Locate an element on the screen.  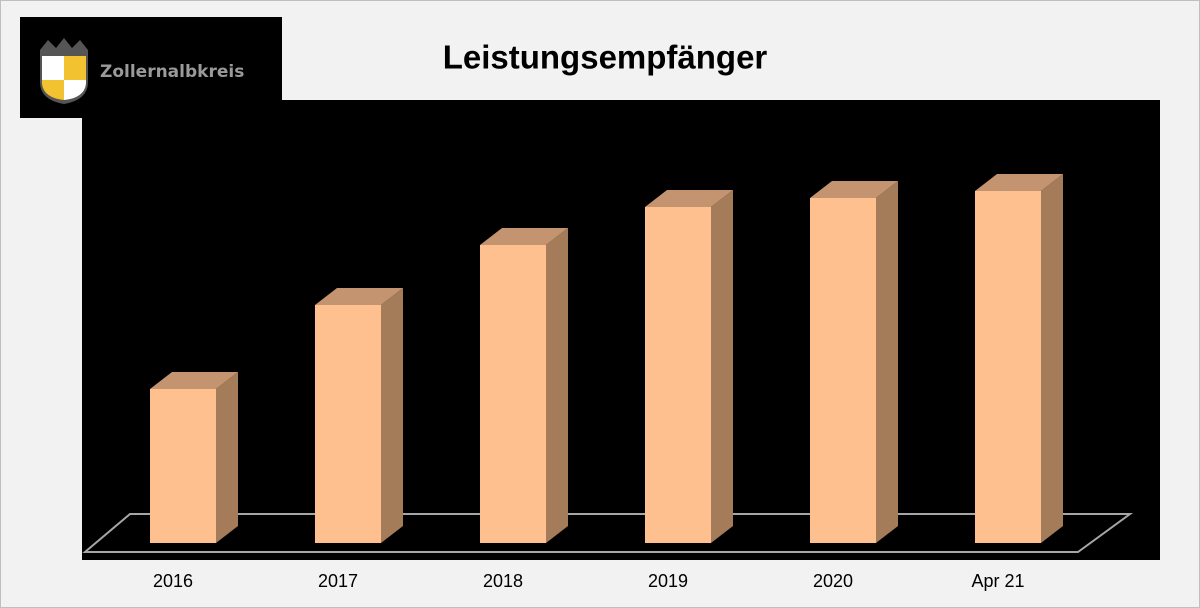
chart-title: Leistungsempfänger is located at coordinates (605, 57).